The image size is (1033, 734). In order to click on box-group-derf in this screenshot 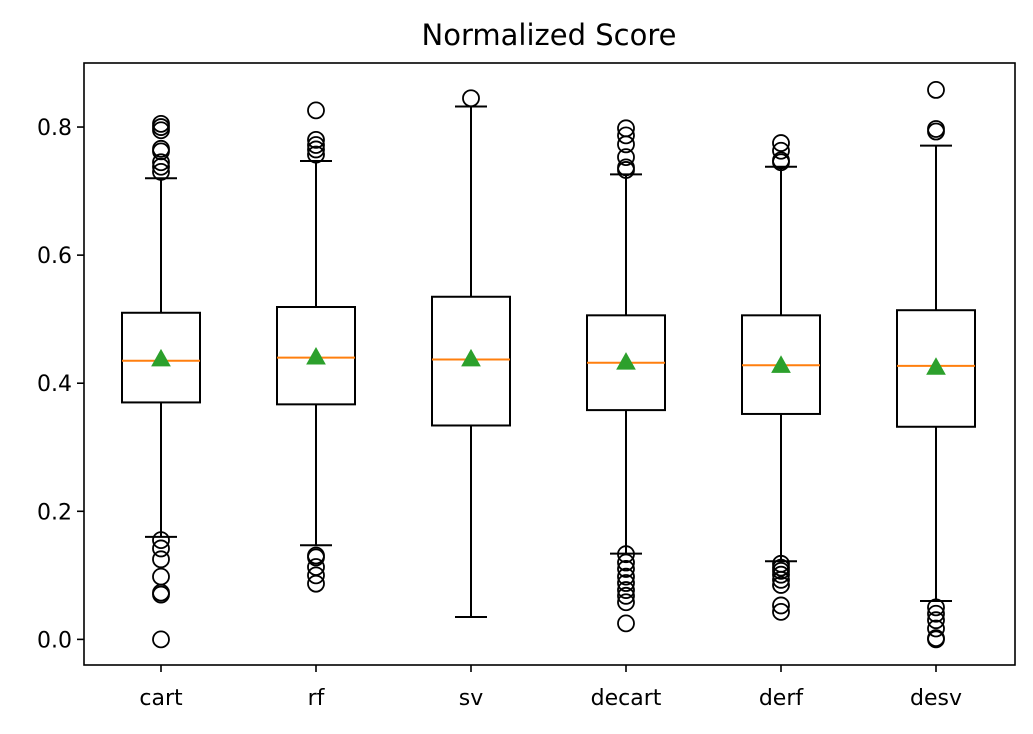, I will do `click(781, 377)`.